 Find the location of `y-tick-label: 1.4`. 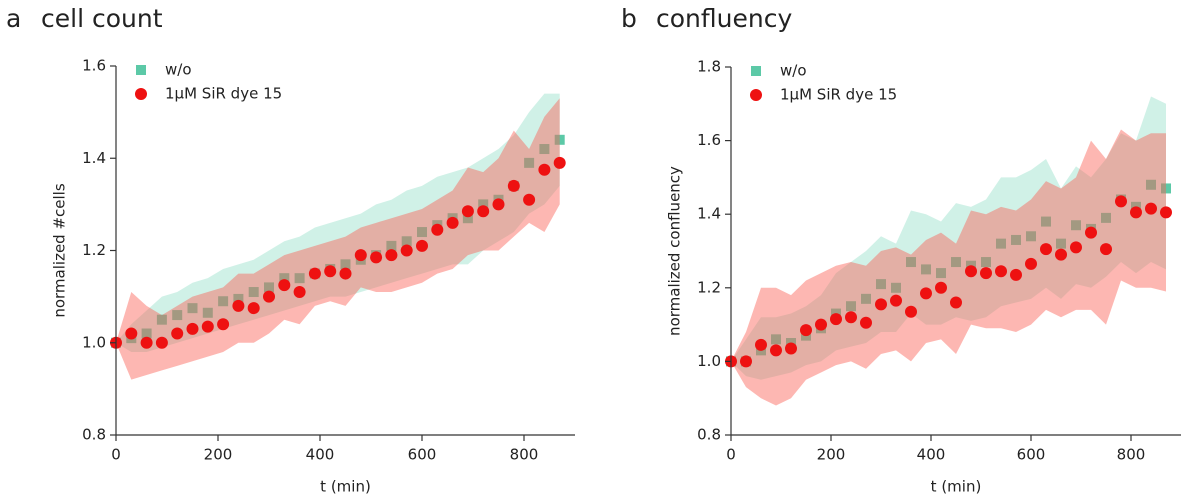

y-tick-label: 1.4 is located at coordinates (709, 214).